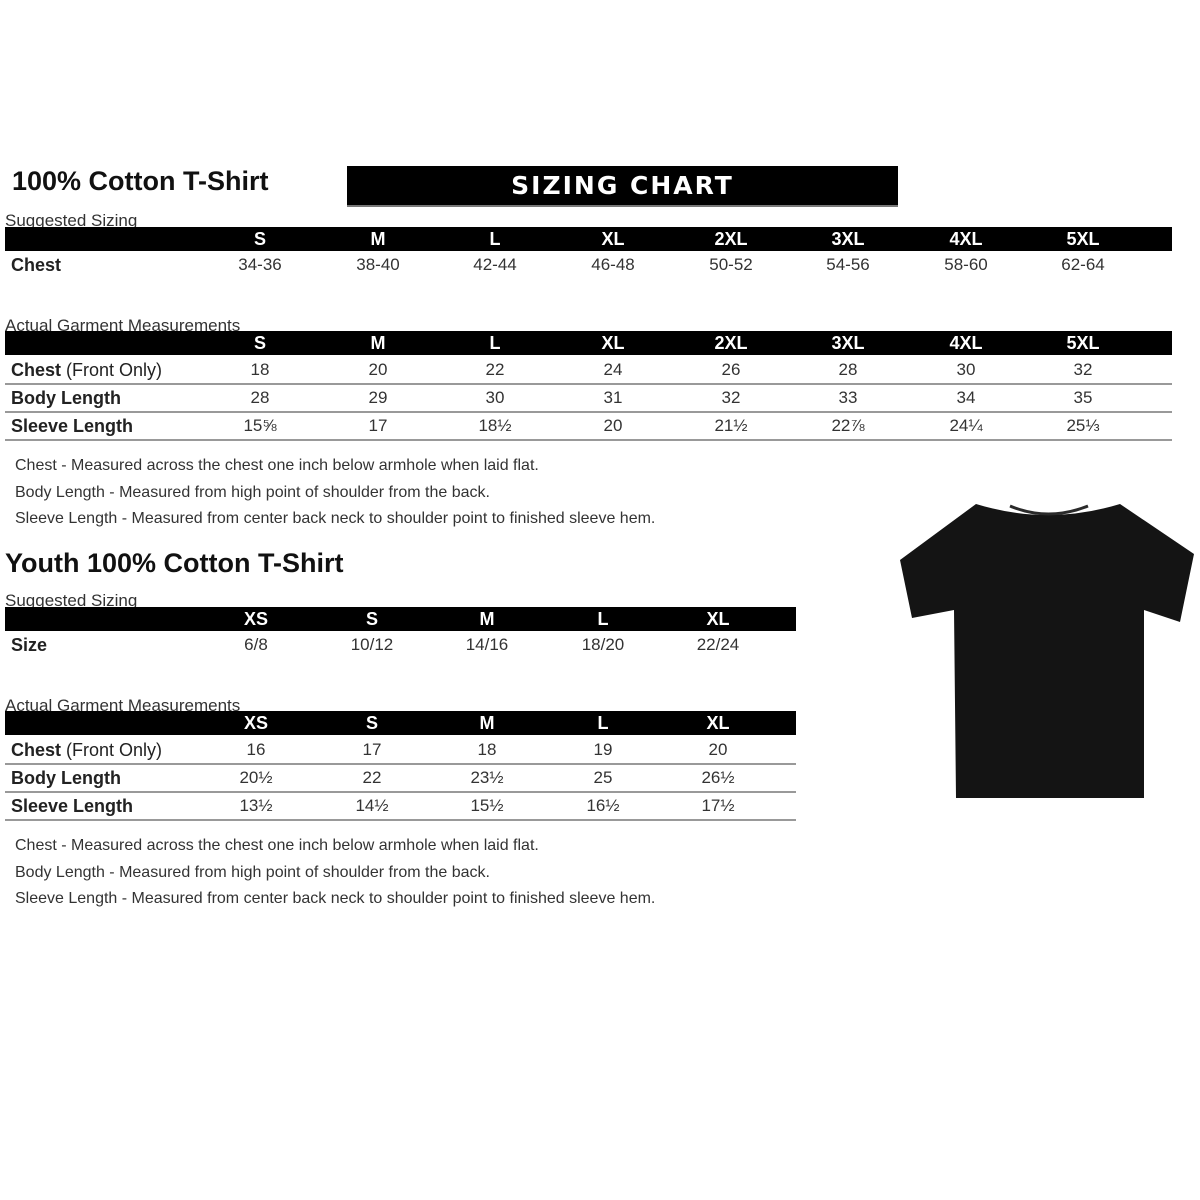 The width and height of the screenshot is (1200, 1200). Describe the element at coordinates (603, 777) in the screenshot. I see `table-cell: 25` at that location.